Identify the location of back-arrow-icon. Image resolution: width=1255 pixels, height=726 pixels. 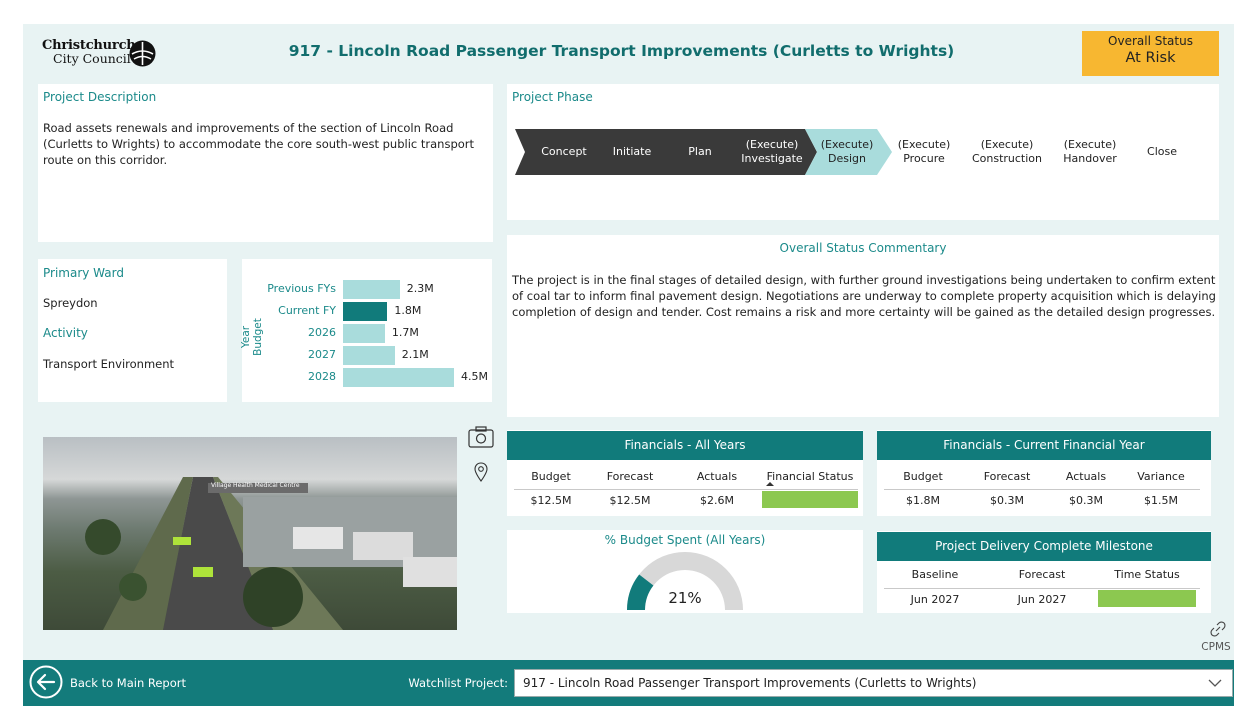
(46, 682).